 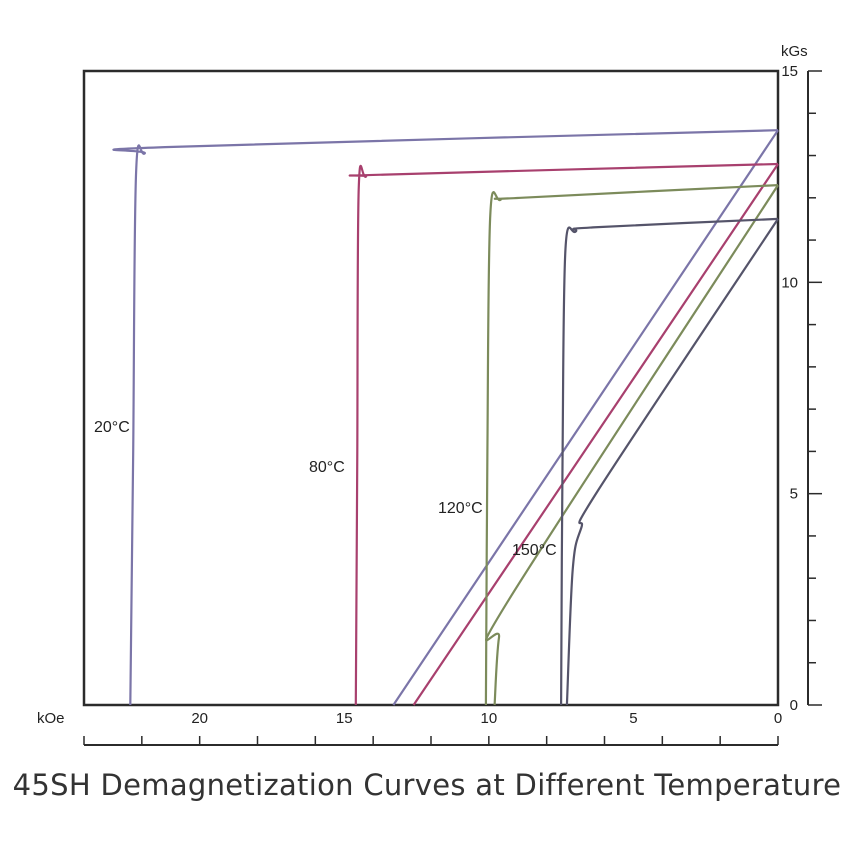 I want to click on series-label-120c: 120°C, so click(x=460, y=508).